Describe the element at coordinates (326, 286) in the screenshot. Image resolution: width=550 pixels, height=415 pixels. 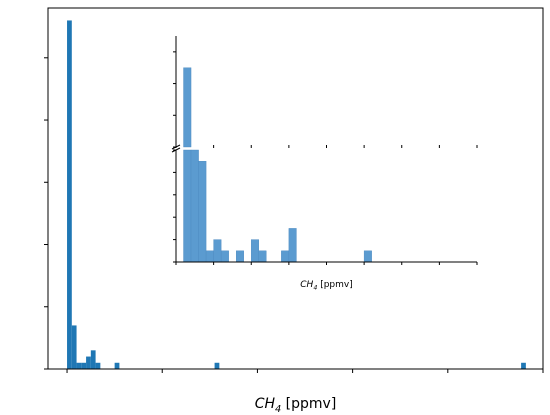
I see `inset-x-axis-label: CH4 [ppmv]` at that location.